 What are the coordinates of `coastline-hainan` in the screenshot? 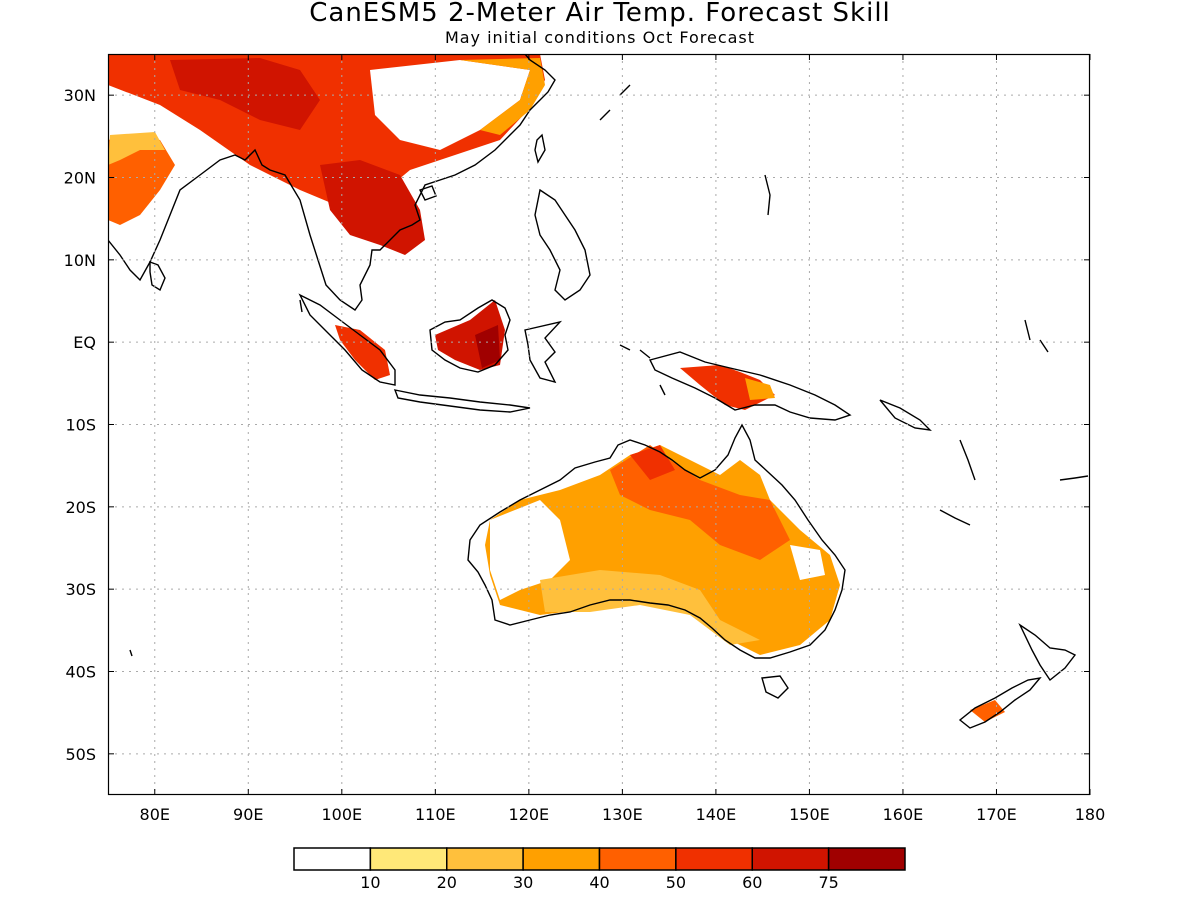 It's located at (428, 193).